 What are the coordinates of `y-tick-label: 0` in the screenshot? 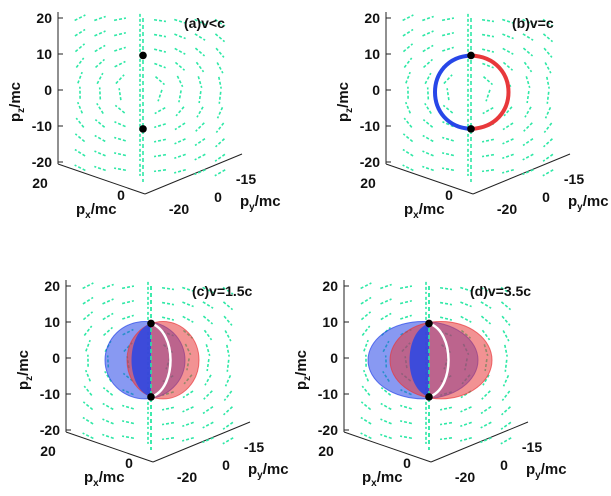 It's located at (504, 465).